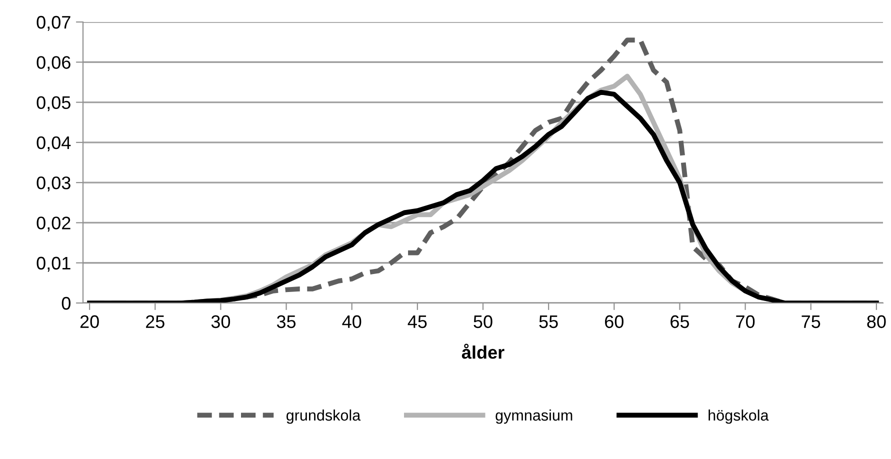 This screenshot has width=891, height=459. I want to click on x-tick-label: 65, so click(680, 321).